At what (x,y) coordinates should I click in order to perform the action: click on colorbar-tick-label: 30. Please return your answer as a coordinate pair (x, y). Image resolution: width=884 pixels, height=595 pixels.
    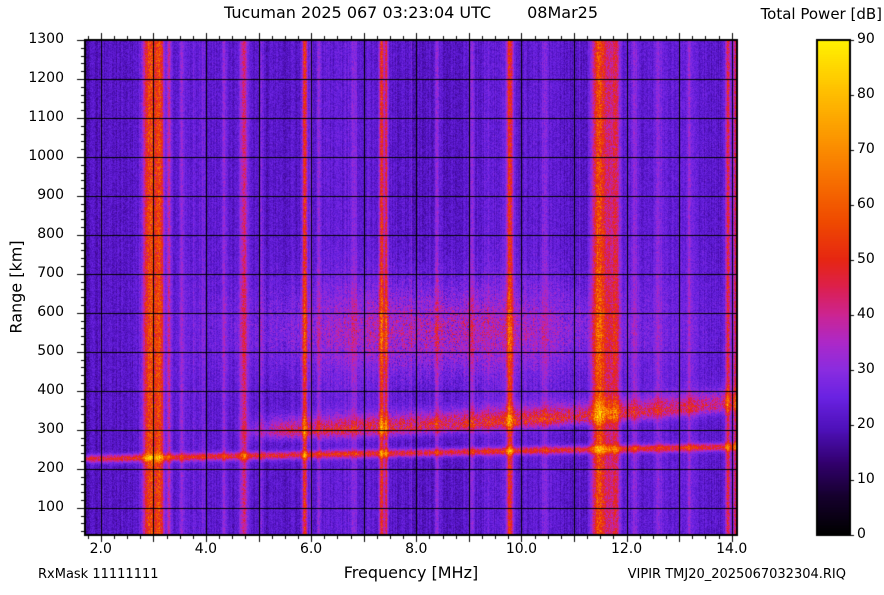
    Looking at the image, I should click on (866, 369).